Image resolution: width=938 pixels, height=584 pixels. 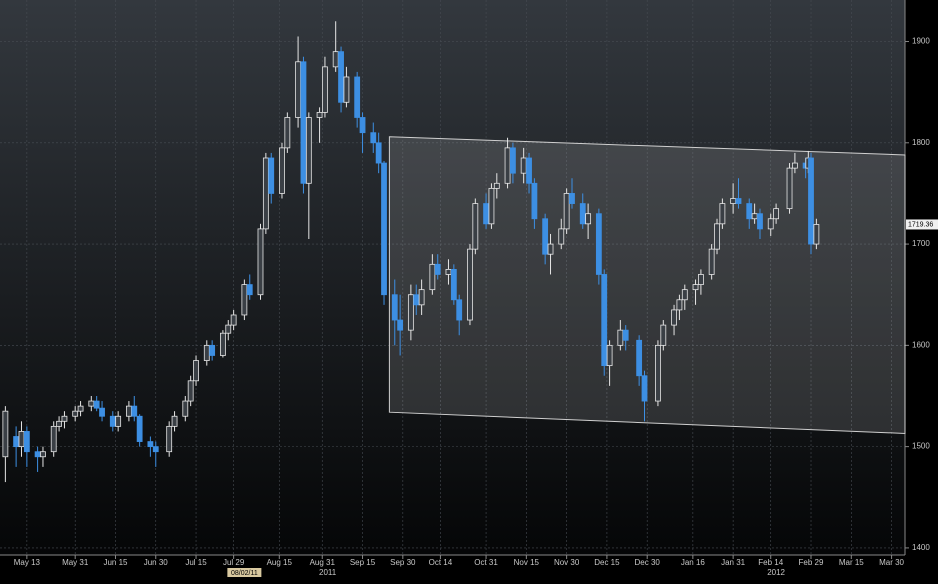 I want to click on x-tick-label: Jun 15, so click(x=115, y=562).